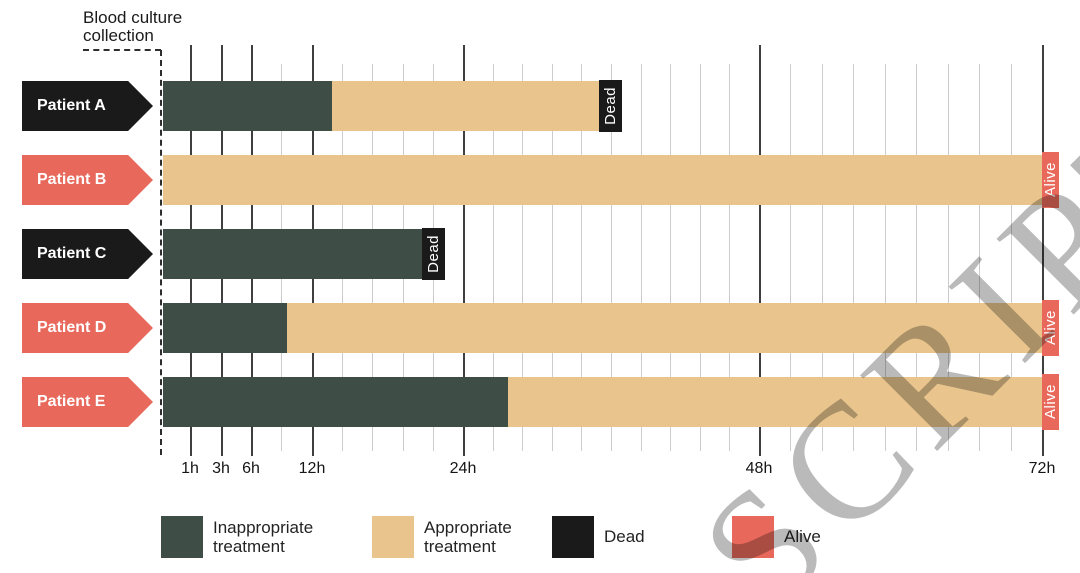 The height and width of the screenshot is (573, 1080). I want to click on patient-badge: Patient A, so click(87, 106).